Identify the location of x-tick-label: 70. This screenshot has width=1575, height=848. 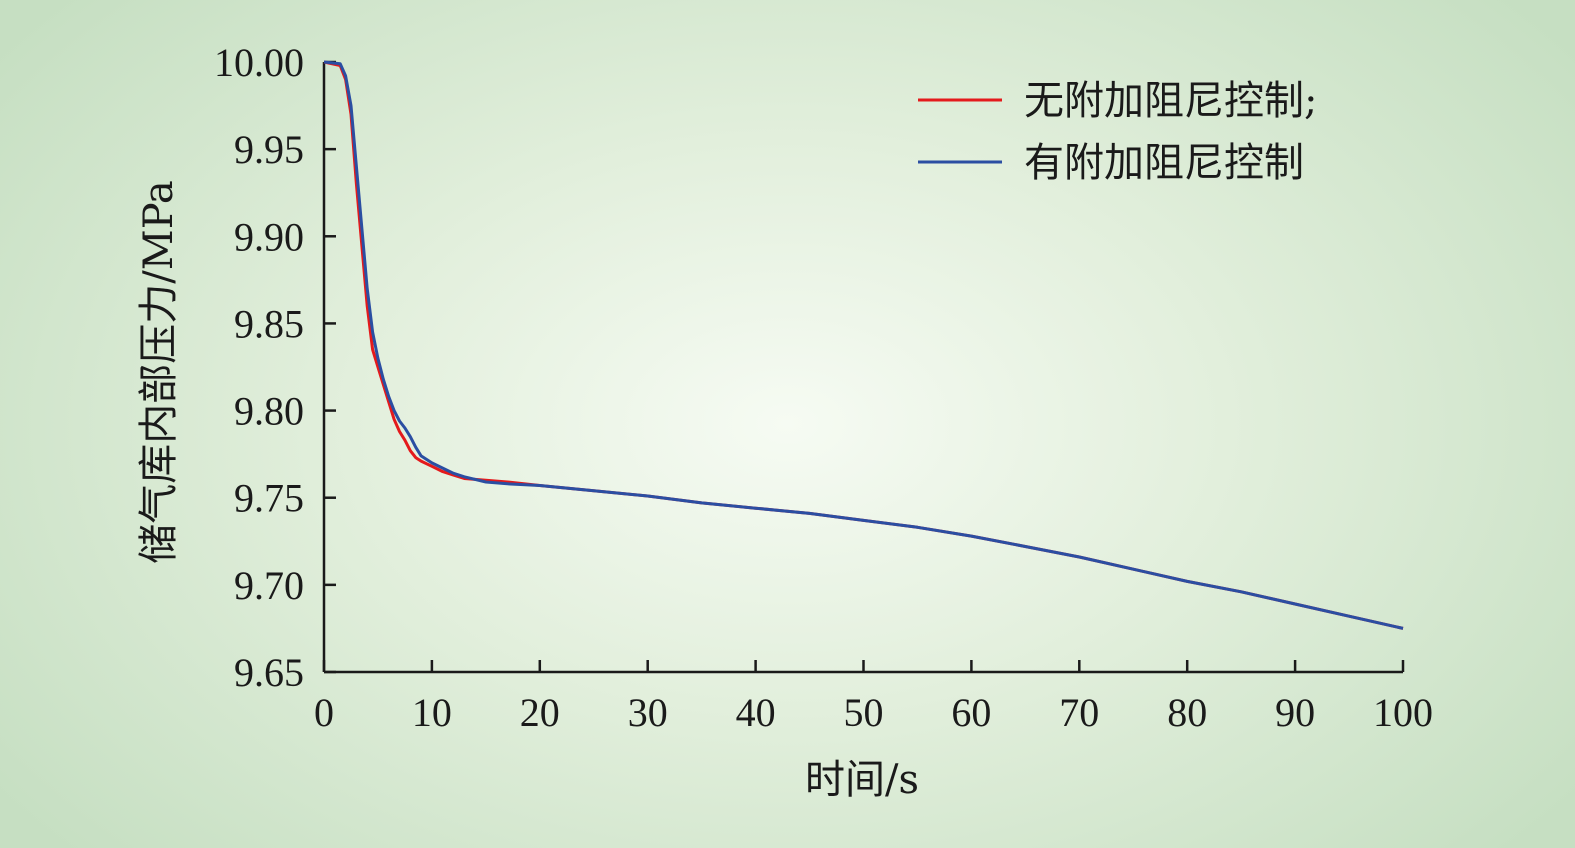
(1079, 712).